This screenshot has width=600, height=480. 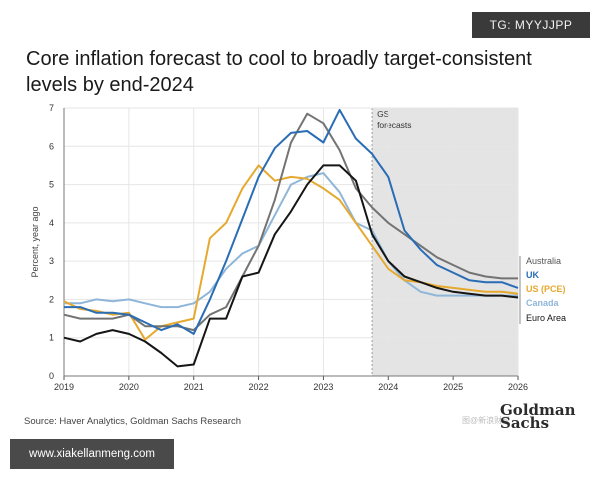 I want to click on x-tick-label: 2024, so click(x=388, y=387).